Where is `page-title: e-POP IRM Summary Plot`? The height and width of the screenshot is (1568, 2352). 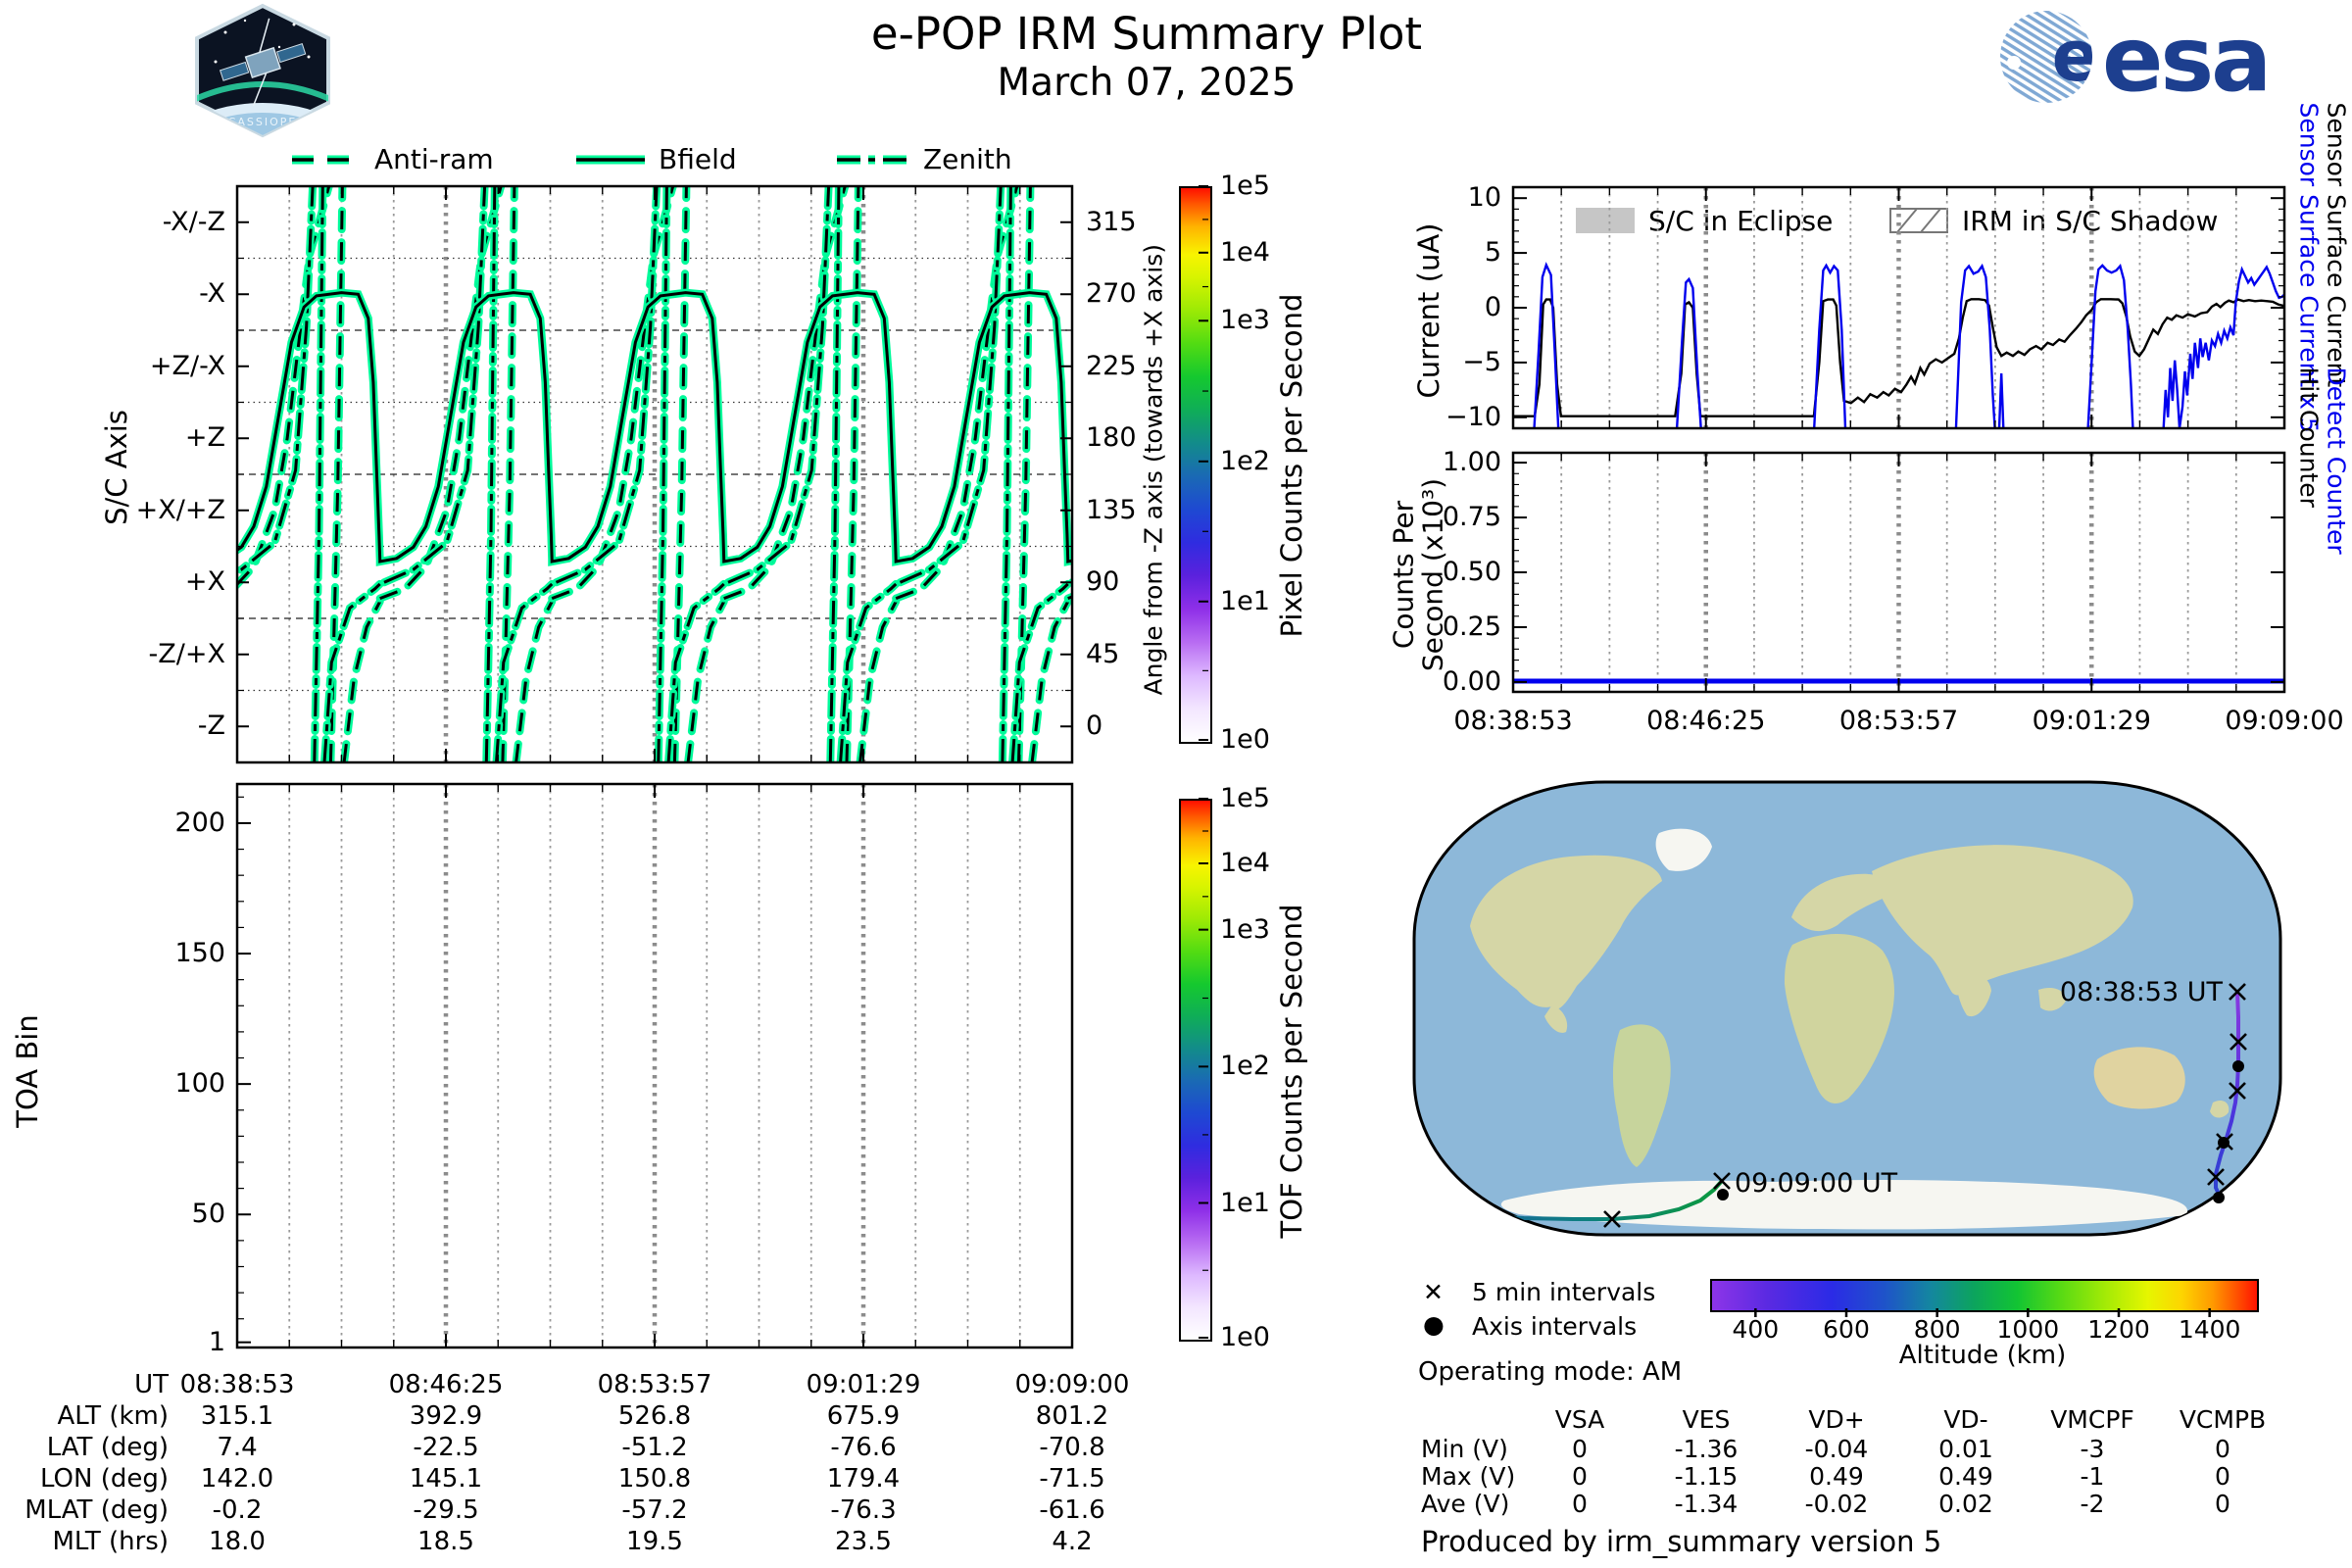 page-title: e-POP IRM Summary Plot is located at coordinates (1146, 34).